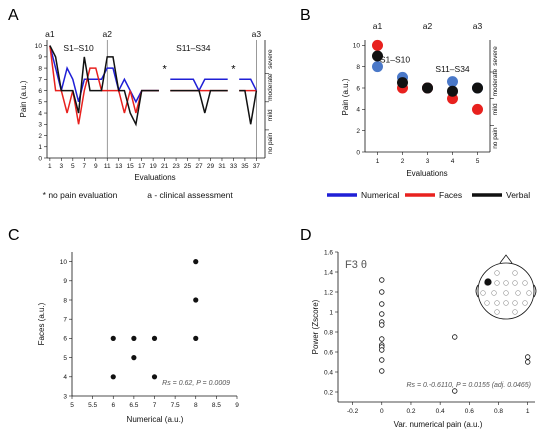 This screenshot has height=439, width=550. What do you see at coordinates (468, 385) in the screenshot?
I see `d-stat-annotation: Rs = 0.-0.6110, P = 0.0155 (adj. 0.0465)` at bounding box center [468, 385].